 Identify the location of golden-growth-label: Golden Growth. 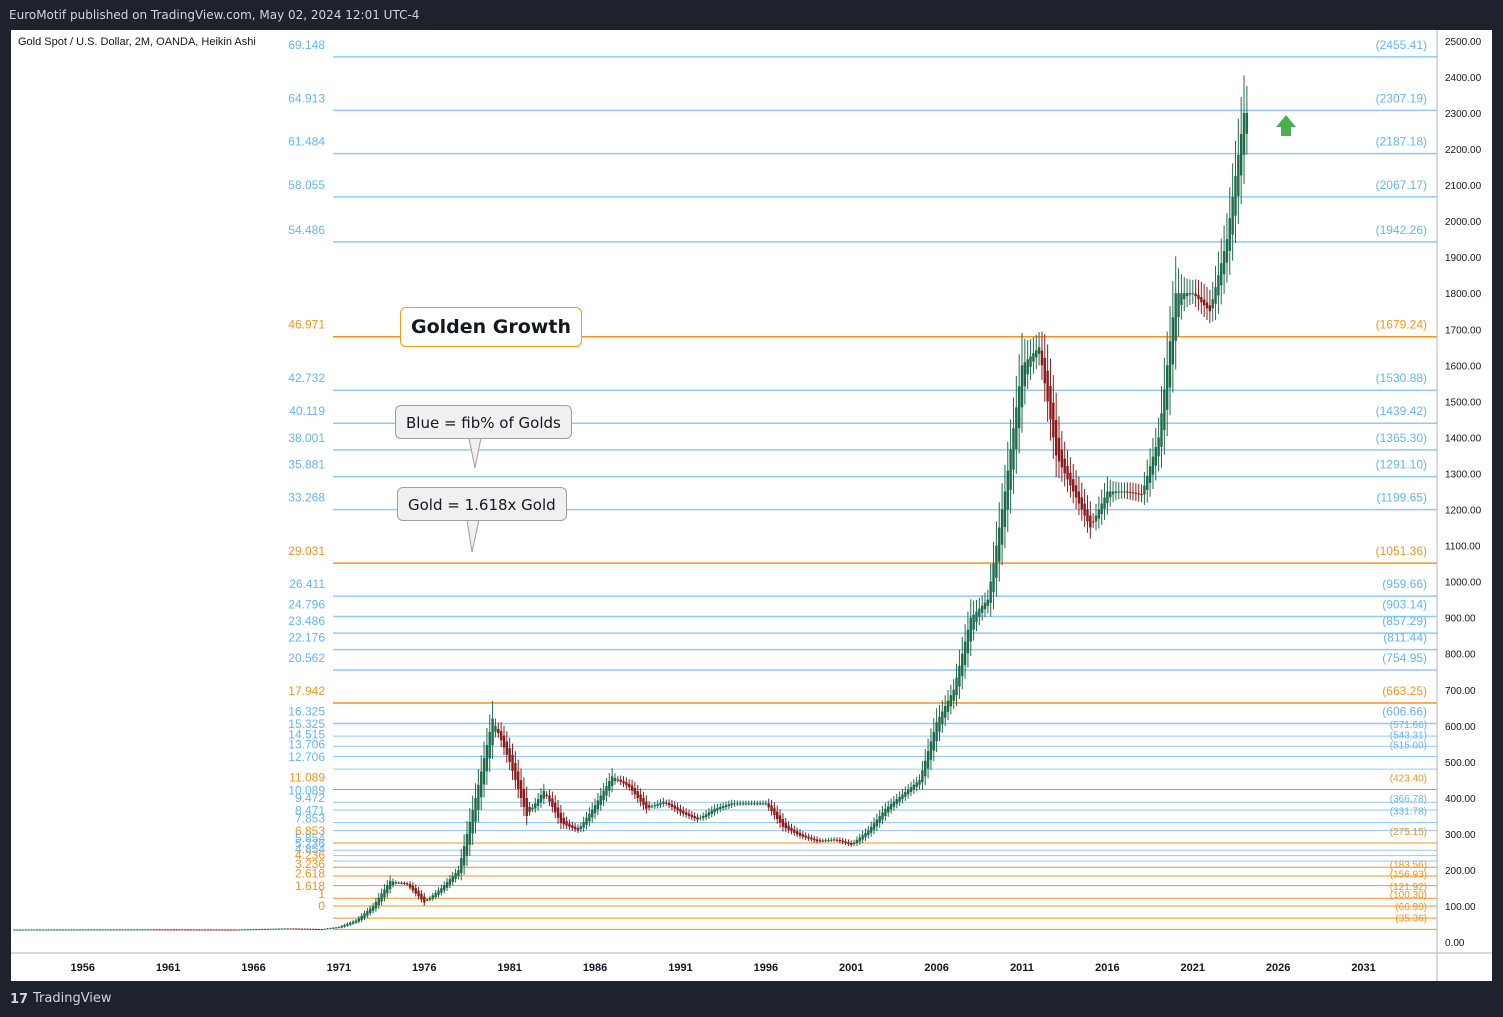
(491, 327).